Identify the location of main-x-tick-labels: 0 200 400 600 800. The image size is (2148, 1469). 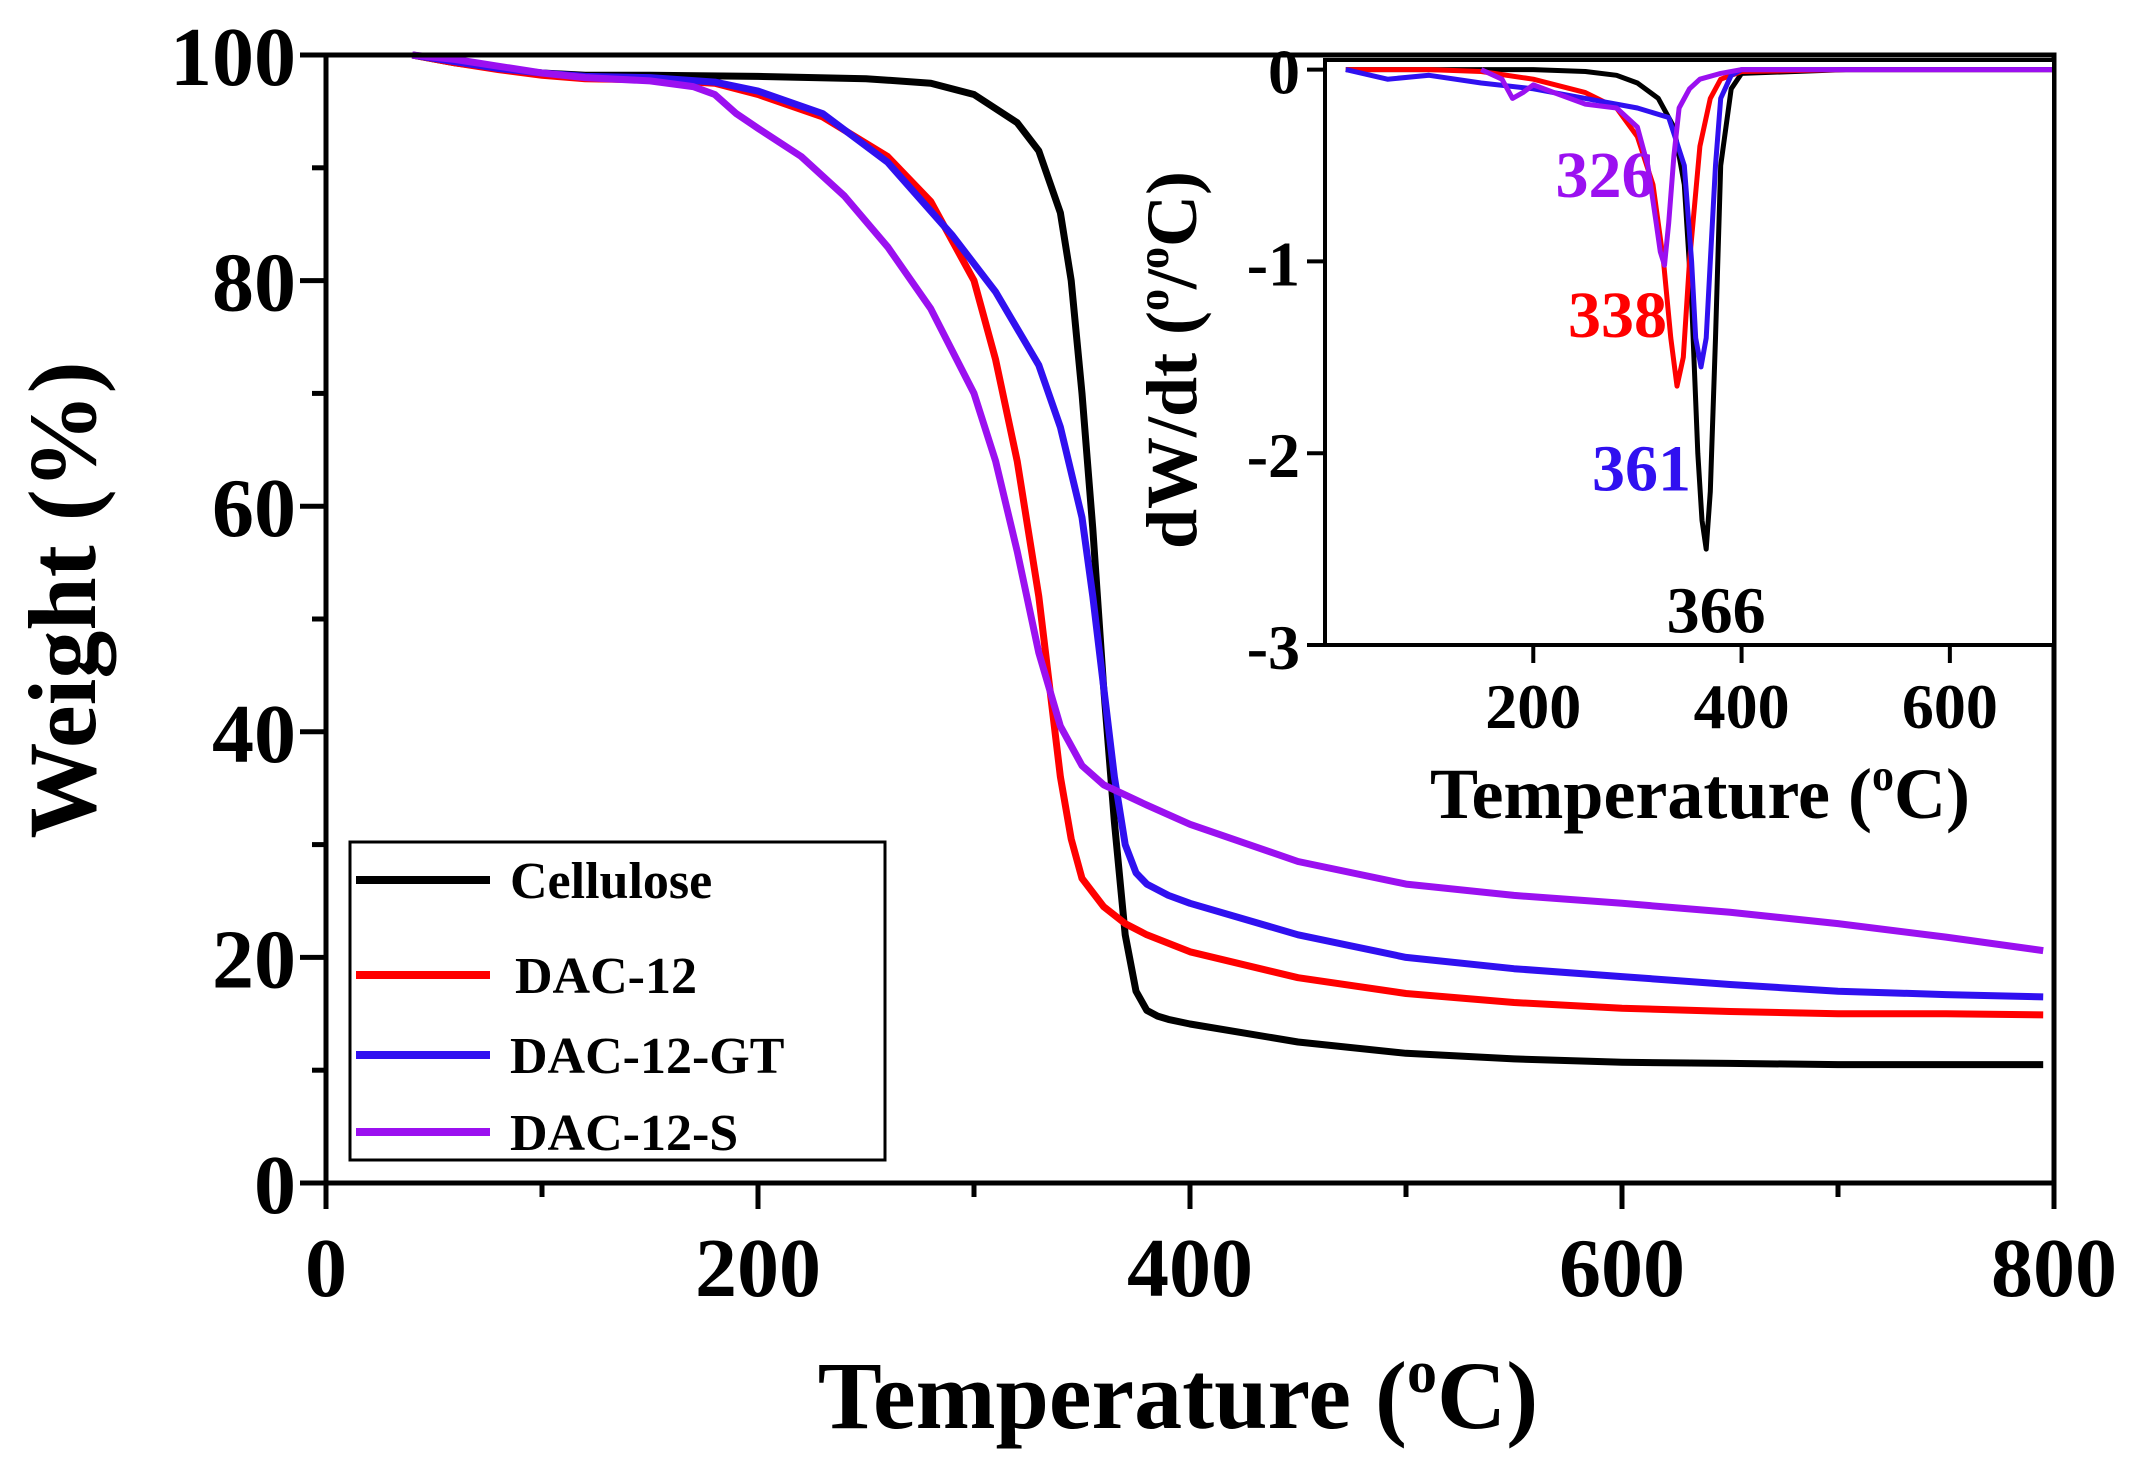
(1211, 1268).